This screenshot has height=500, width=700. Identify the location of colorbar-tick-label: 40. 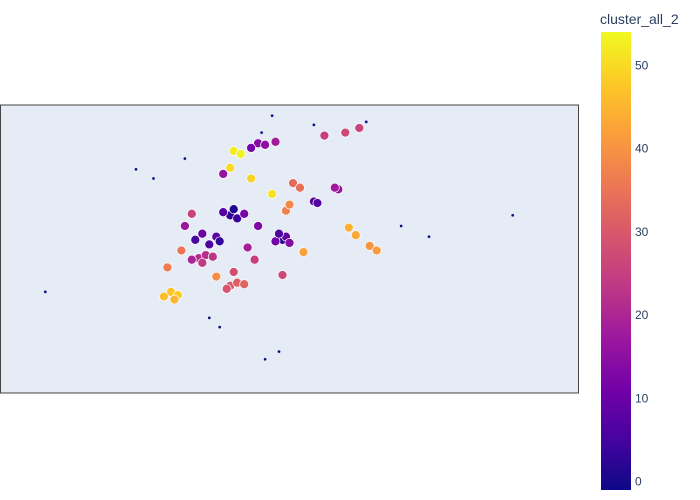
(642, 149).